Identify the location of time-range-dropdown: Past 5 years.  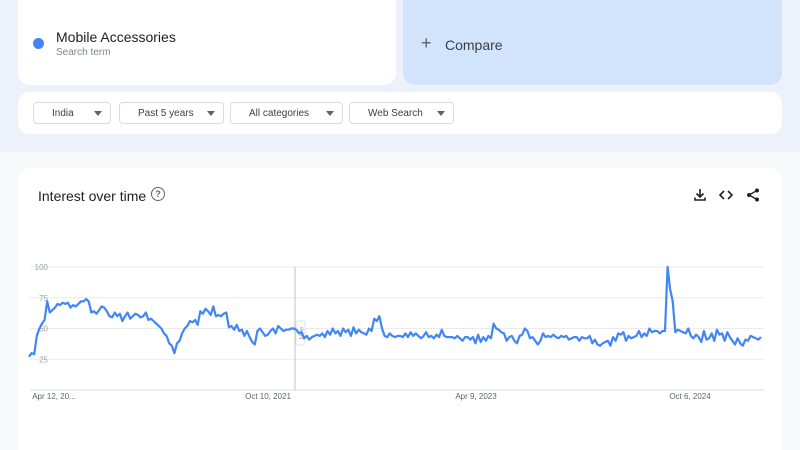
(171, 113).